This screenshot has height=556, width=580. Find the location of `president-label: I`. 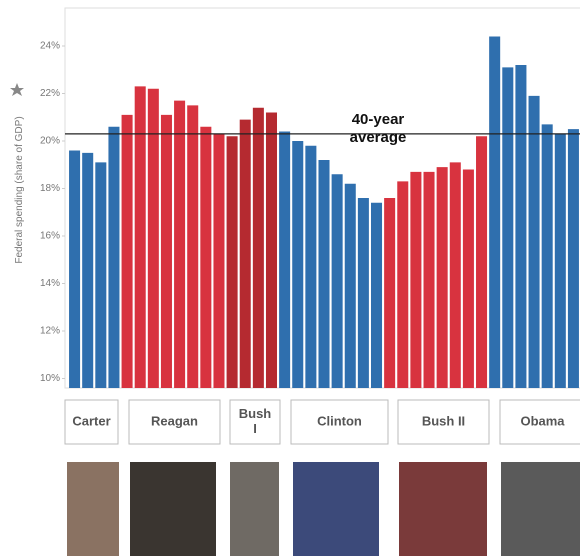

president-label: I is located at coordinates (255, 428).